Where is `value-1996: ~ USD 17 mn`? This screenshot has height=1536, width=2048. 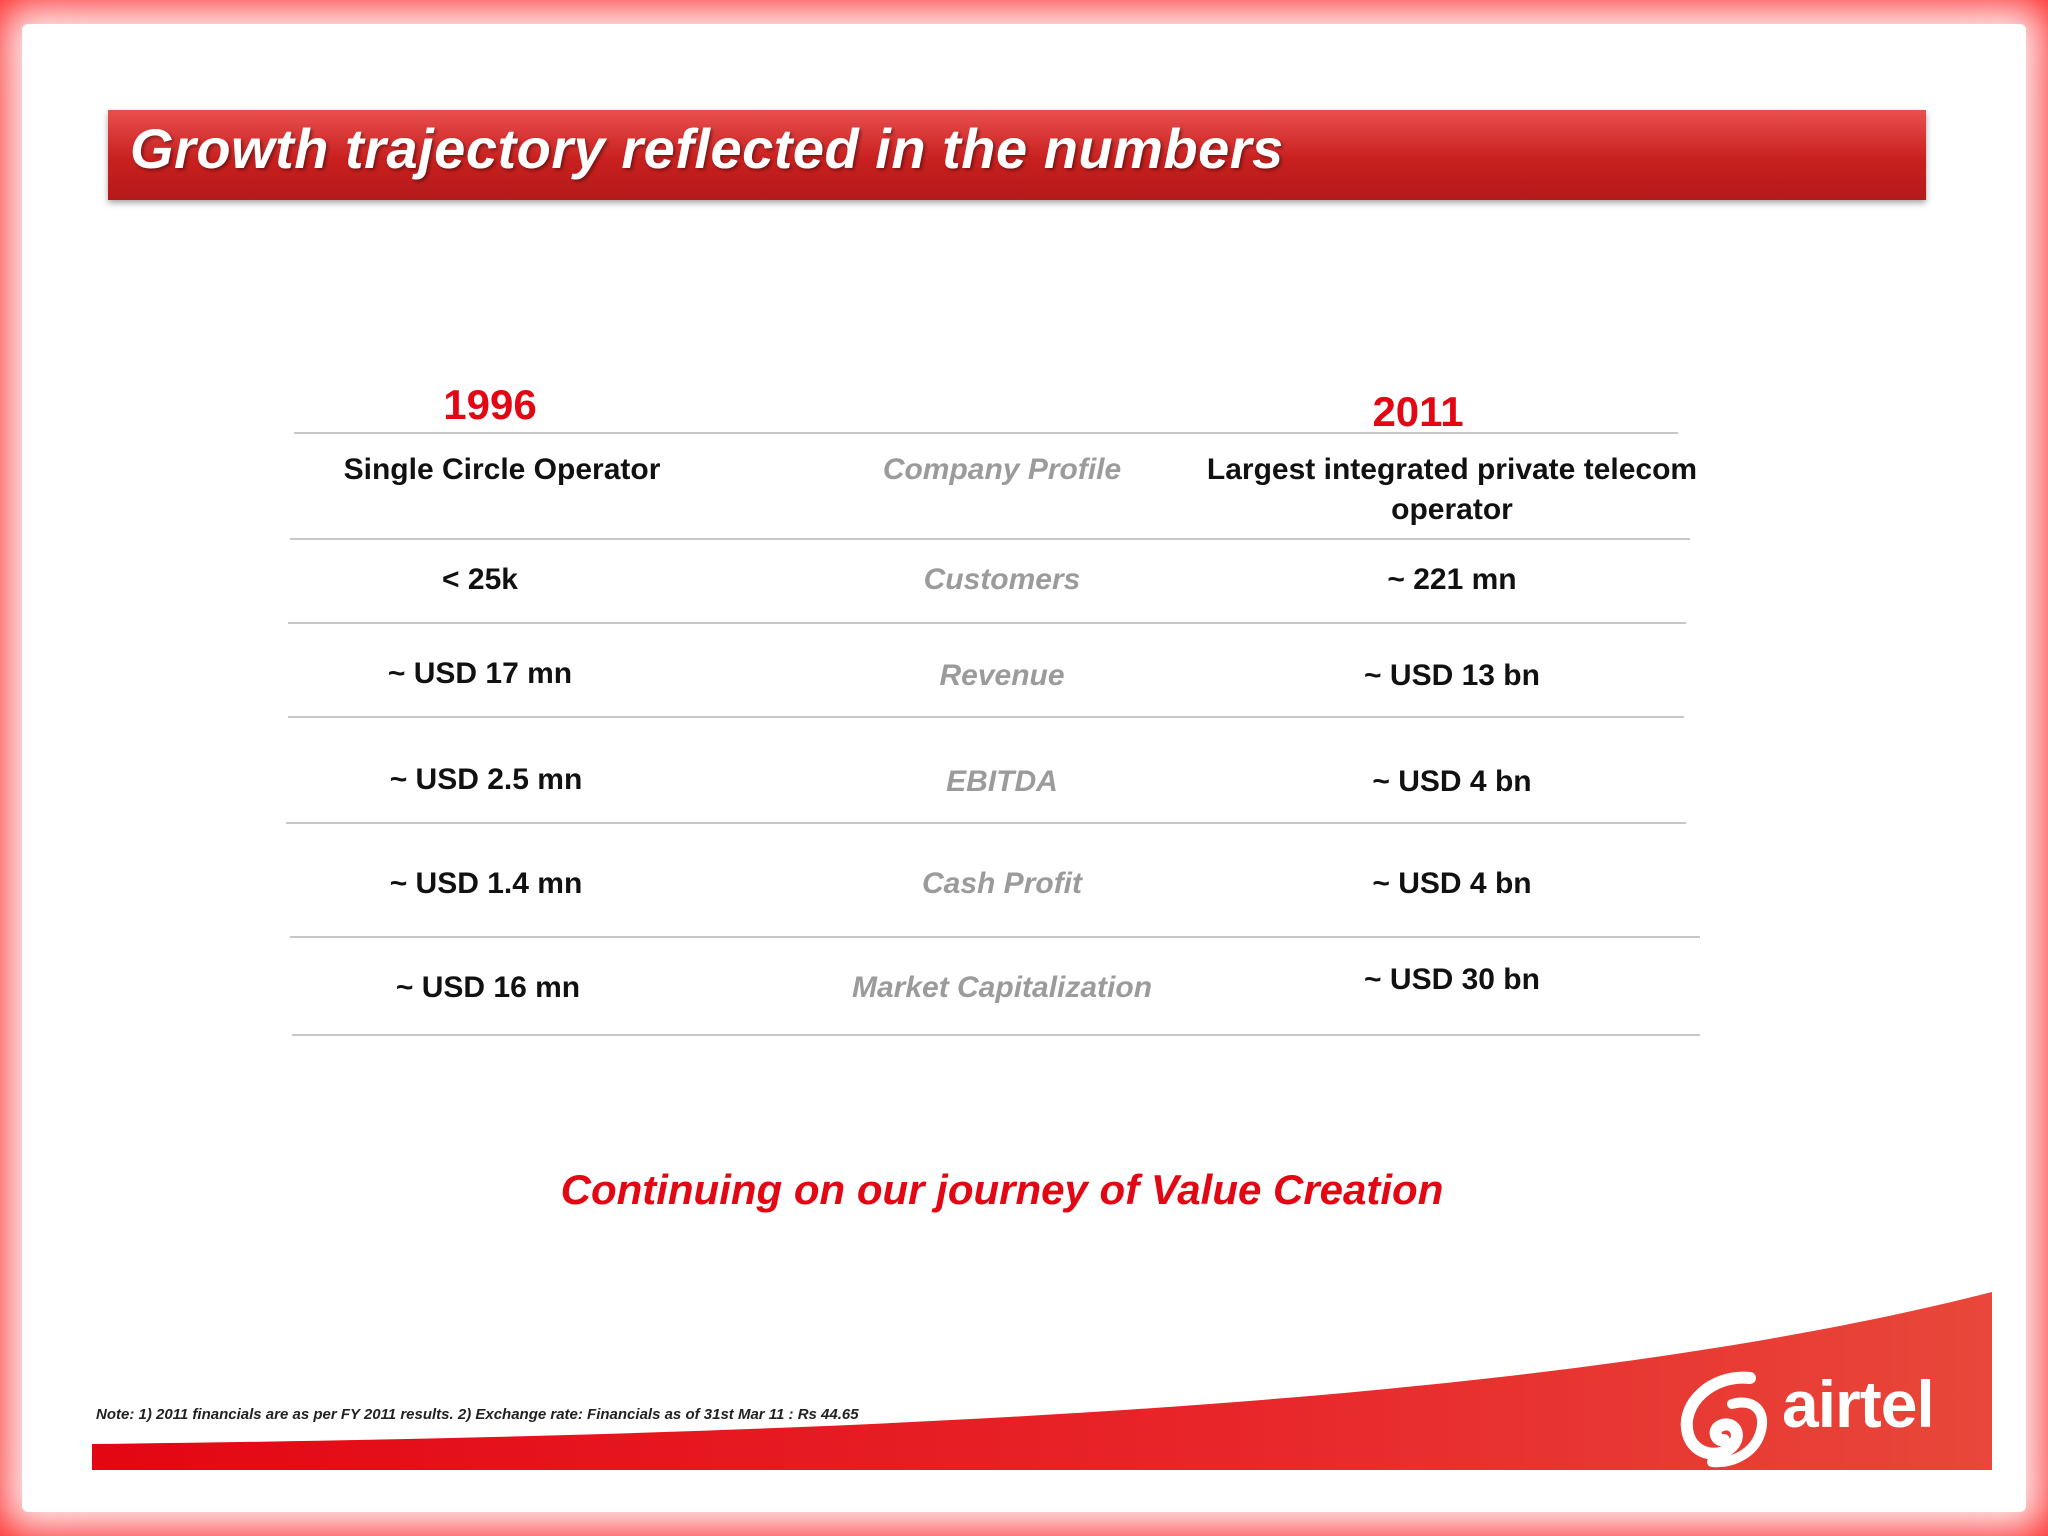
value-1996: ~ USD 17 mn is located at coordinates (480, 673).